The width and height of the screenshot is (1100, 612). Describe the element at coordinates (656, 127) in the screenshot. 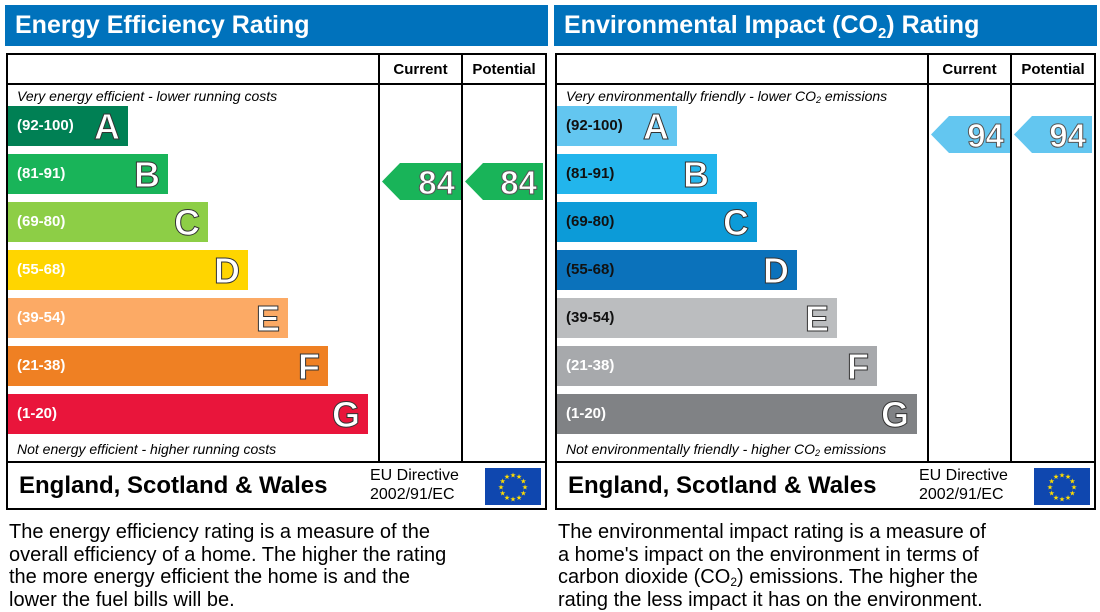

I see `band-letter: A` at that location.